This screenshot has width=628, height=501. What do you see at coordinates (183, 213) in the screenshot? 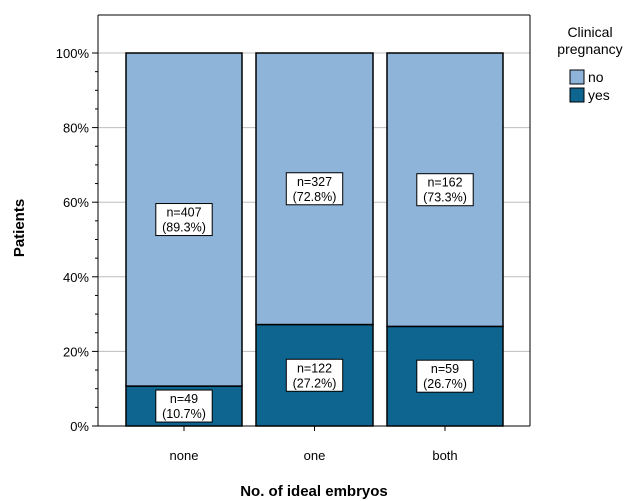
I see `data-label-count: n=407` at bounding box center [183, 213].